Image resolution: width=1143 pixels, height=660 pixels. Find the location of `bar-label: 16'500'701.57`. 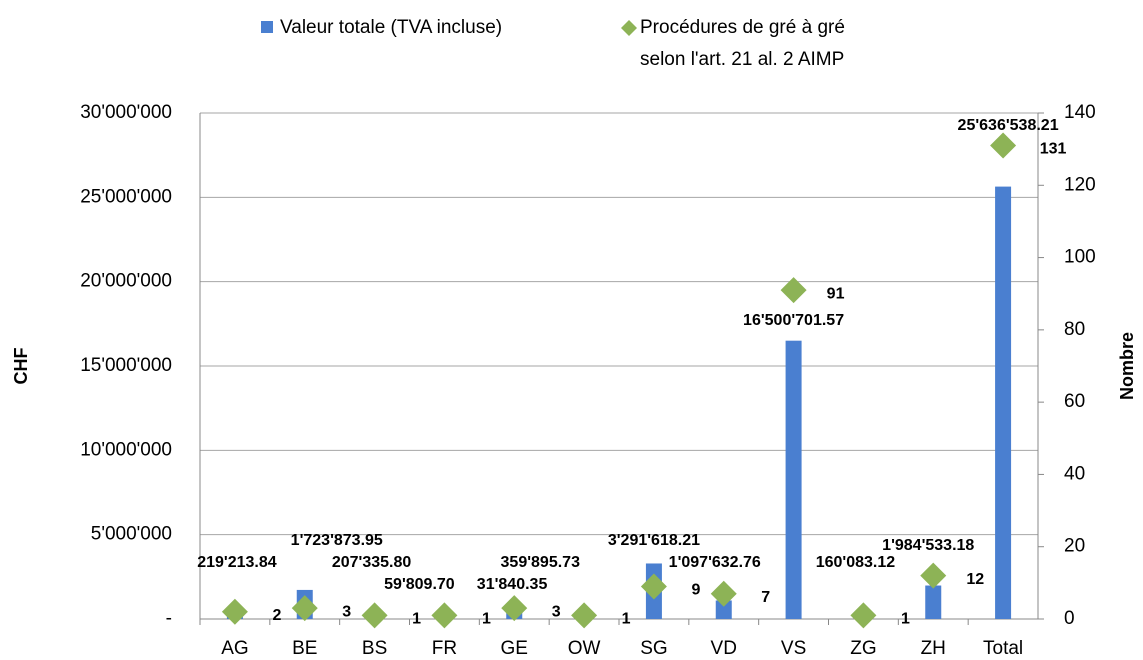

bar-label: 16'500'701.57 is located at coordinates (793, 320).